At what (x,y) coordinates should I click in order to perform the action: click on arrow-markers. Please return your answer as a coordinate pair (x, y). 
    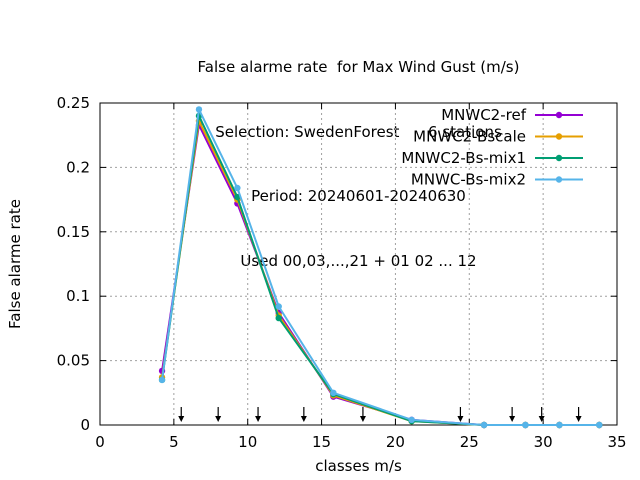
    Looking at the image, I should click on (380, 414).